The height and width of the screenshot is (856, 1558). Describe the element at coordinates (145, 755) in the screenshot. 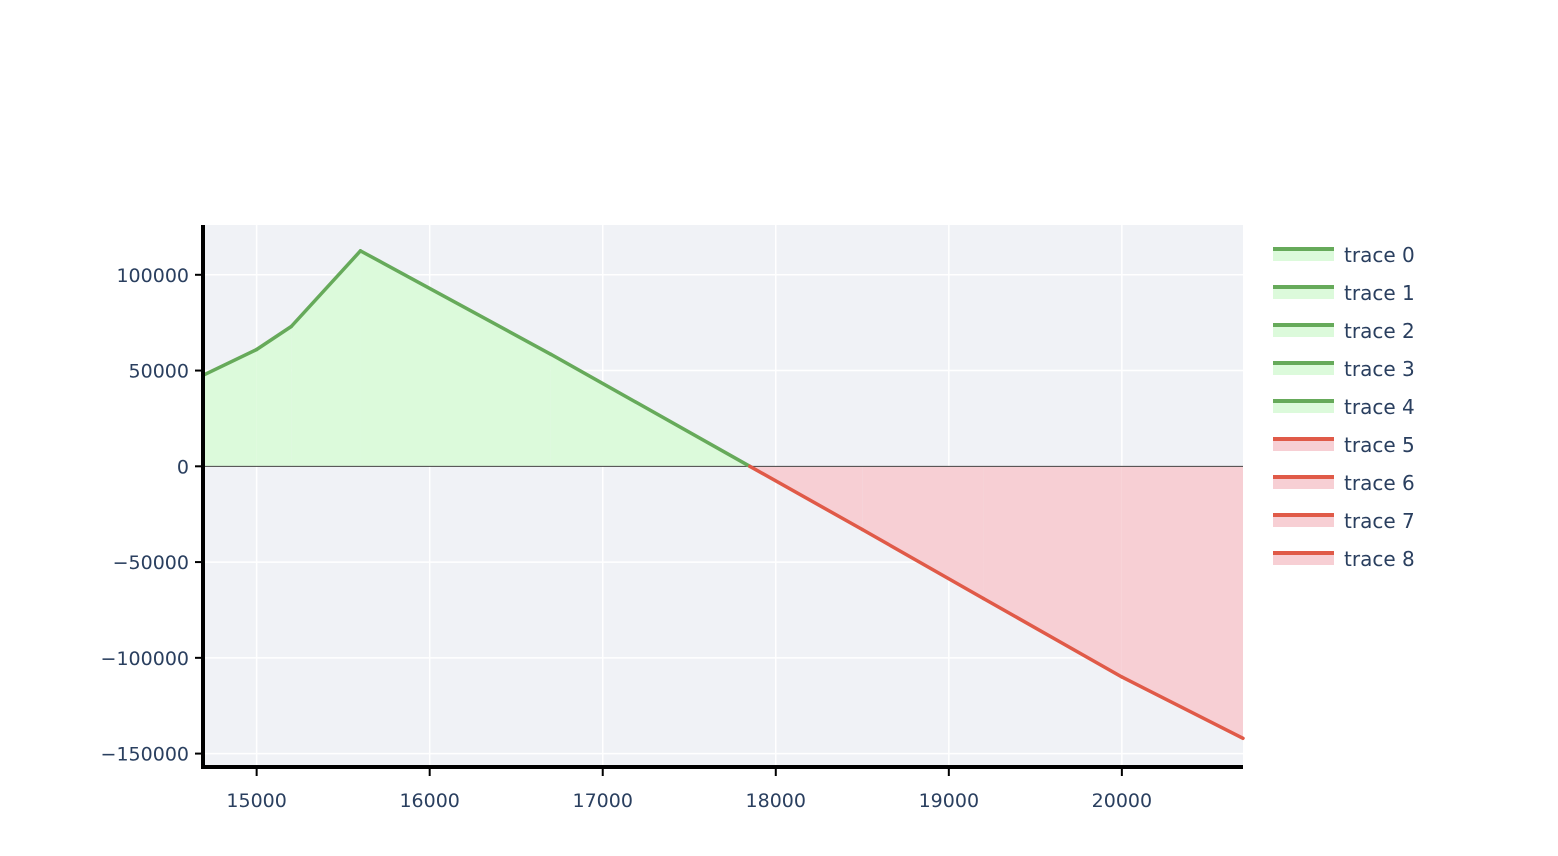

I see `y-tick-label: −150000` at that location.